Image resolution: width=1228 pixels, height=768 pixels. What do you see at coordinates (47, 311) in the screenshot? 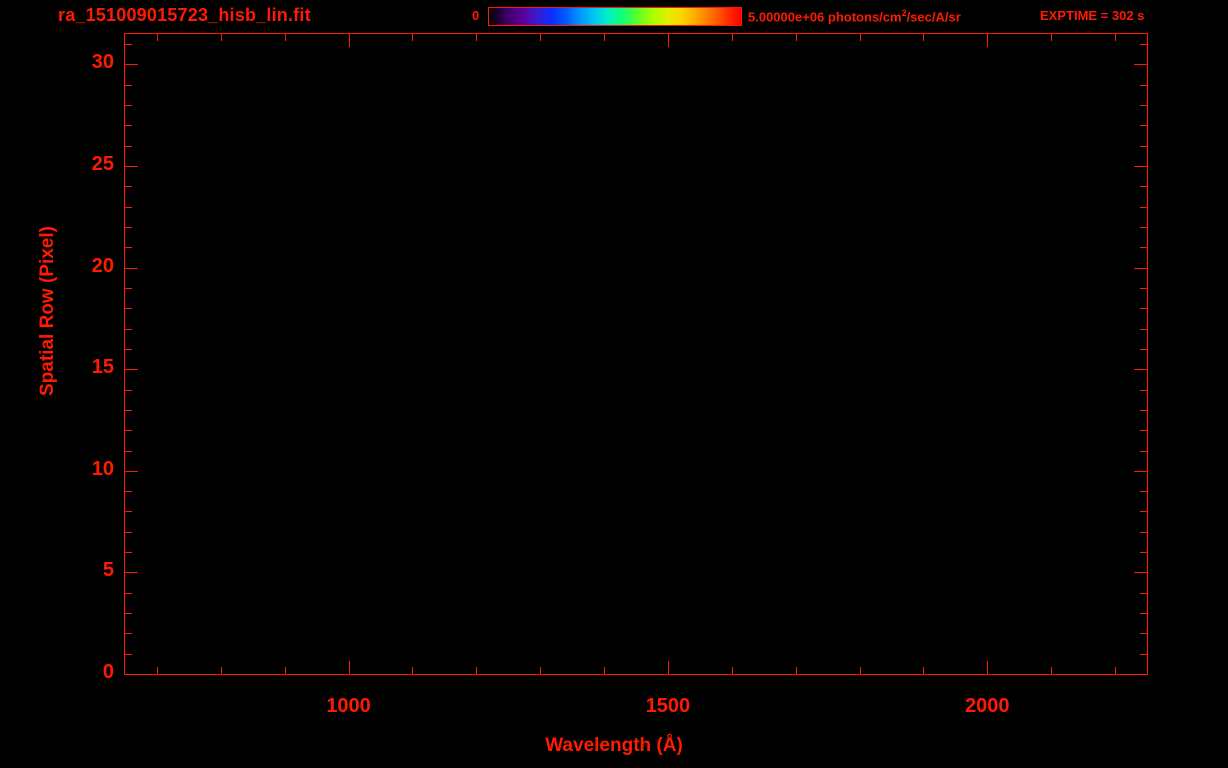
I see `y-axis-title: Spatial Row (Pixel)` at bounding box center [47, 311].